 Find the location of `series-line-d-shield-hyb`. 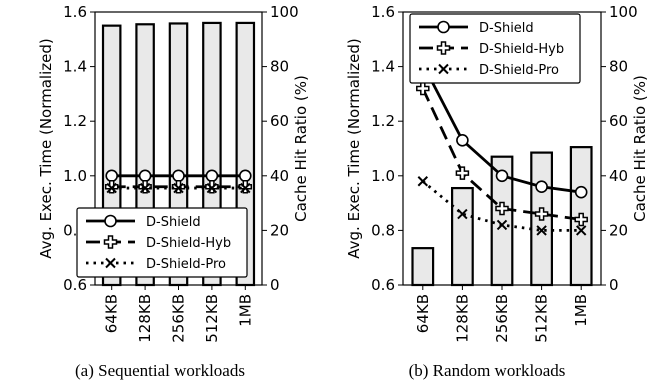

series-line-d-shield-hyb is located at coordinates (501, 154).